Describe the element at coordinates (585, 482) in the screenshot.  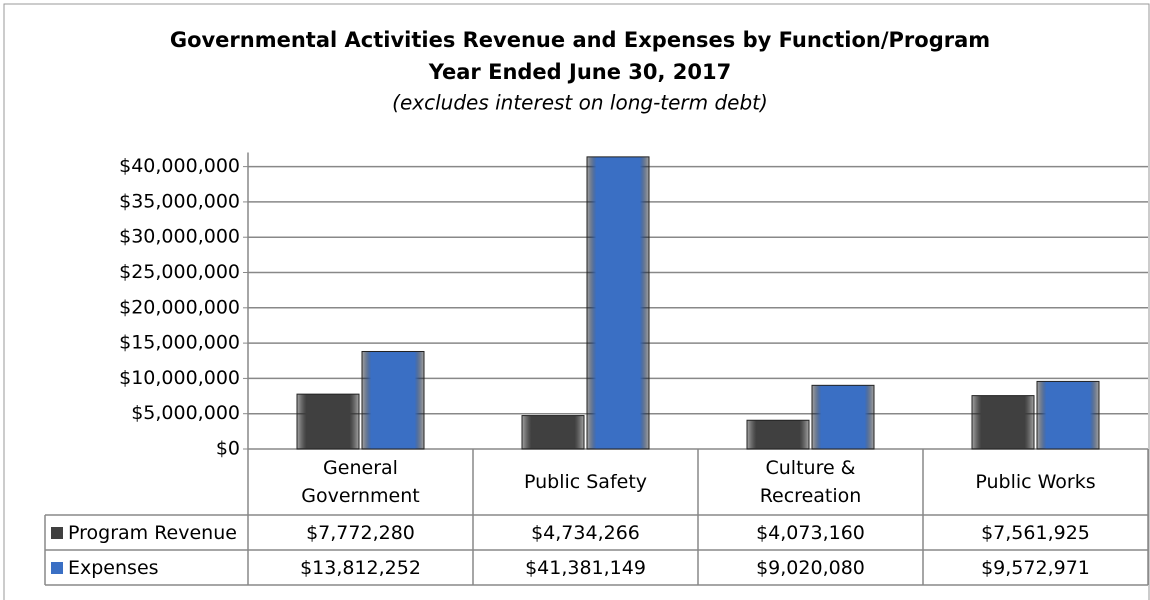
I see `x-tick-label: Public Safety` at that location.